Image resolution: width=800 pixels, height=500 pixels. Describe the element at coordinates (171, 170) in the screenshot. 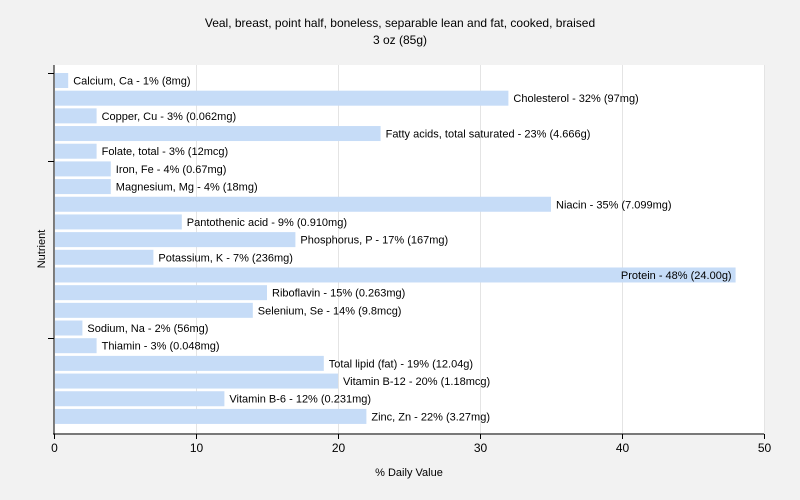

I see `bar-label: Iron, Fe - 4% (0.67mg)` at that location.